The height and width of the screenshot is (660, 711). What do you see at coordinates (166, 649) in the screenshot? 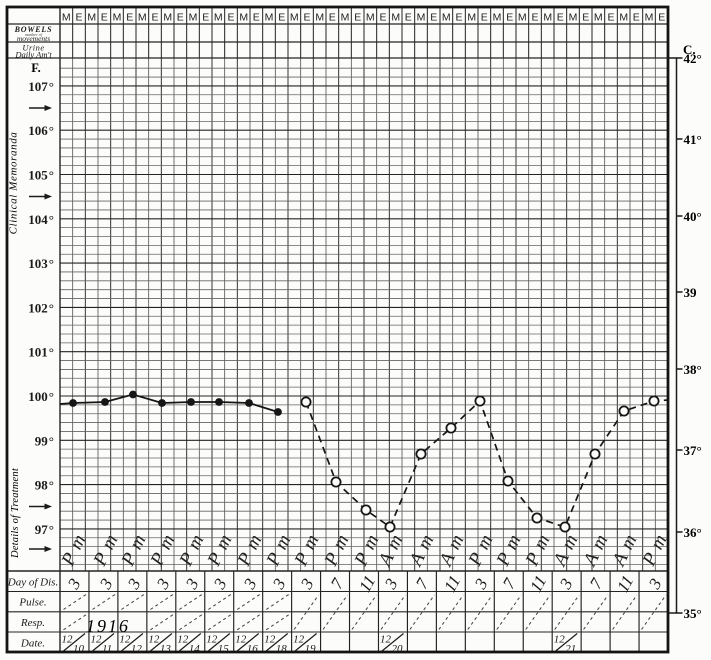
I see `svg-text: 13` at bounding box center [166, 649].